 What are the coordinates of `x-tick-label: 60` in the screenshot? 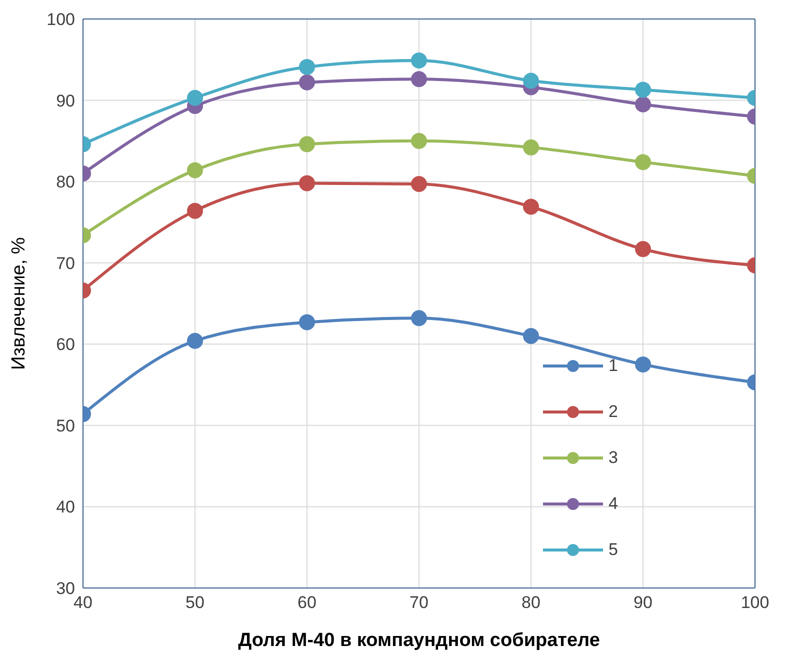 It's located at (307, 602).